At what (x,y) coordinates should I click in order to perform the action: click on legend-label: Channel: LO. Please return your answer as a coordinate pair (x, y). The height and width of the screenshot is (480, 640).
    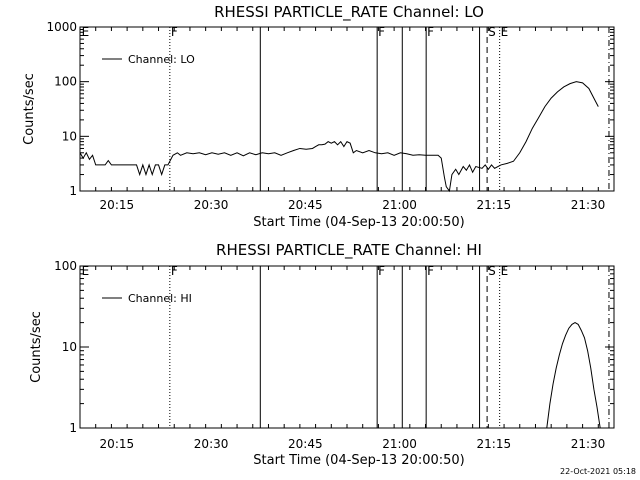
    Looking at the image, I should click on (161, 59).